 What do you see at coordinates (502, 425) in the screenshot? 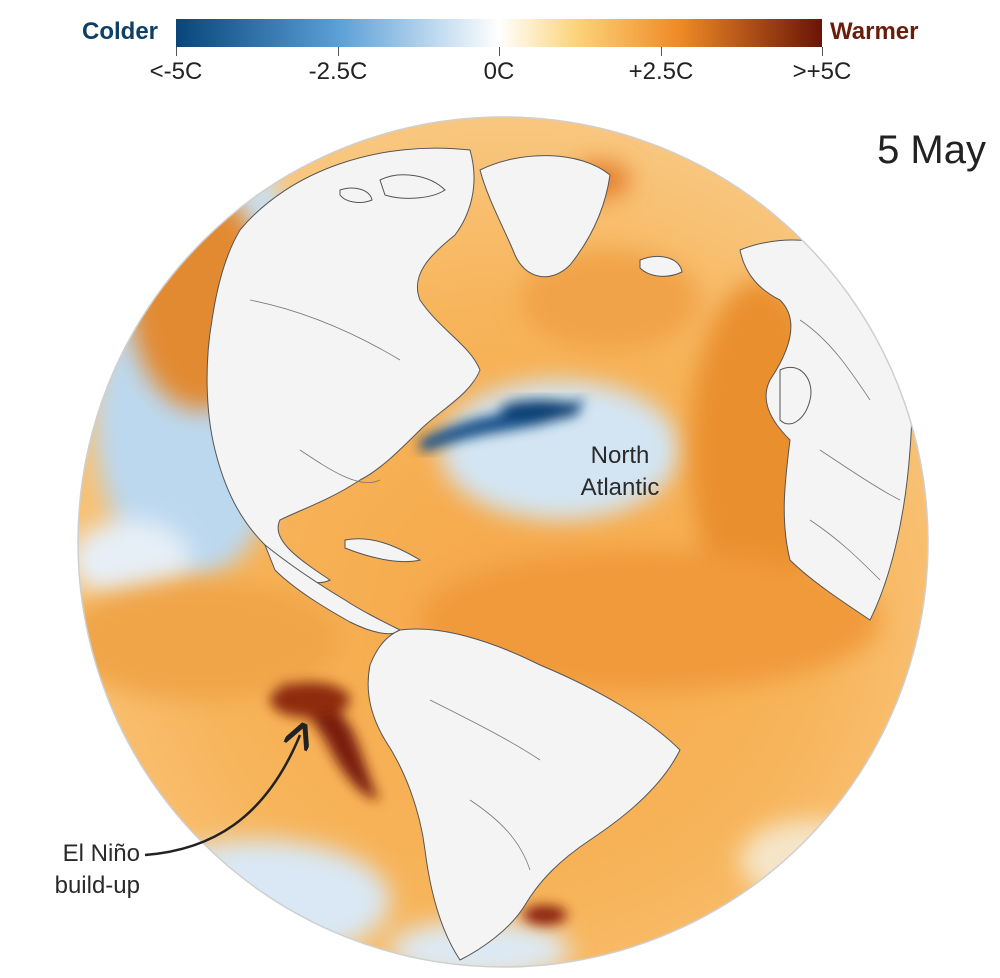
I see `deep-cold-gulf-stream` at bounding box center [502, 425].